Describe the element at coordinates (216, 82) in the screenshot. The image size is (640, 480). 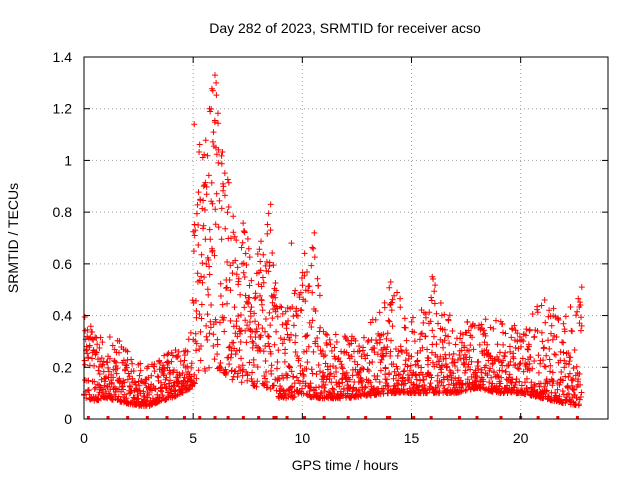
I see `data-point-peak` at that location.